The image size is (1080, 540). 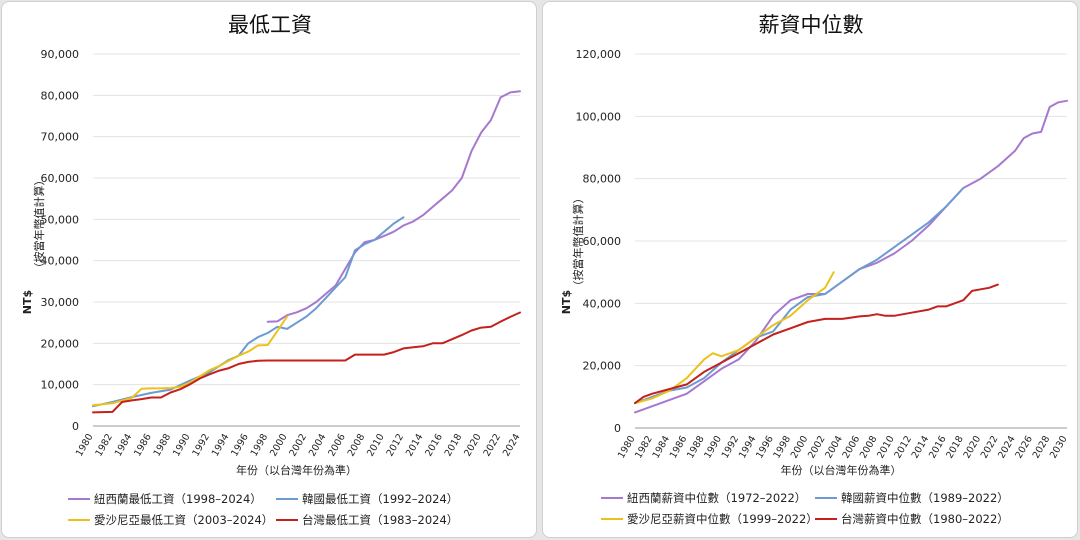 What do you see at coordinates (124, 445) in the screenshot?
I see `x-tick-label: 1984` at bounding box center [124, 445].